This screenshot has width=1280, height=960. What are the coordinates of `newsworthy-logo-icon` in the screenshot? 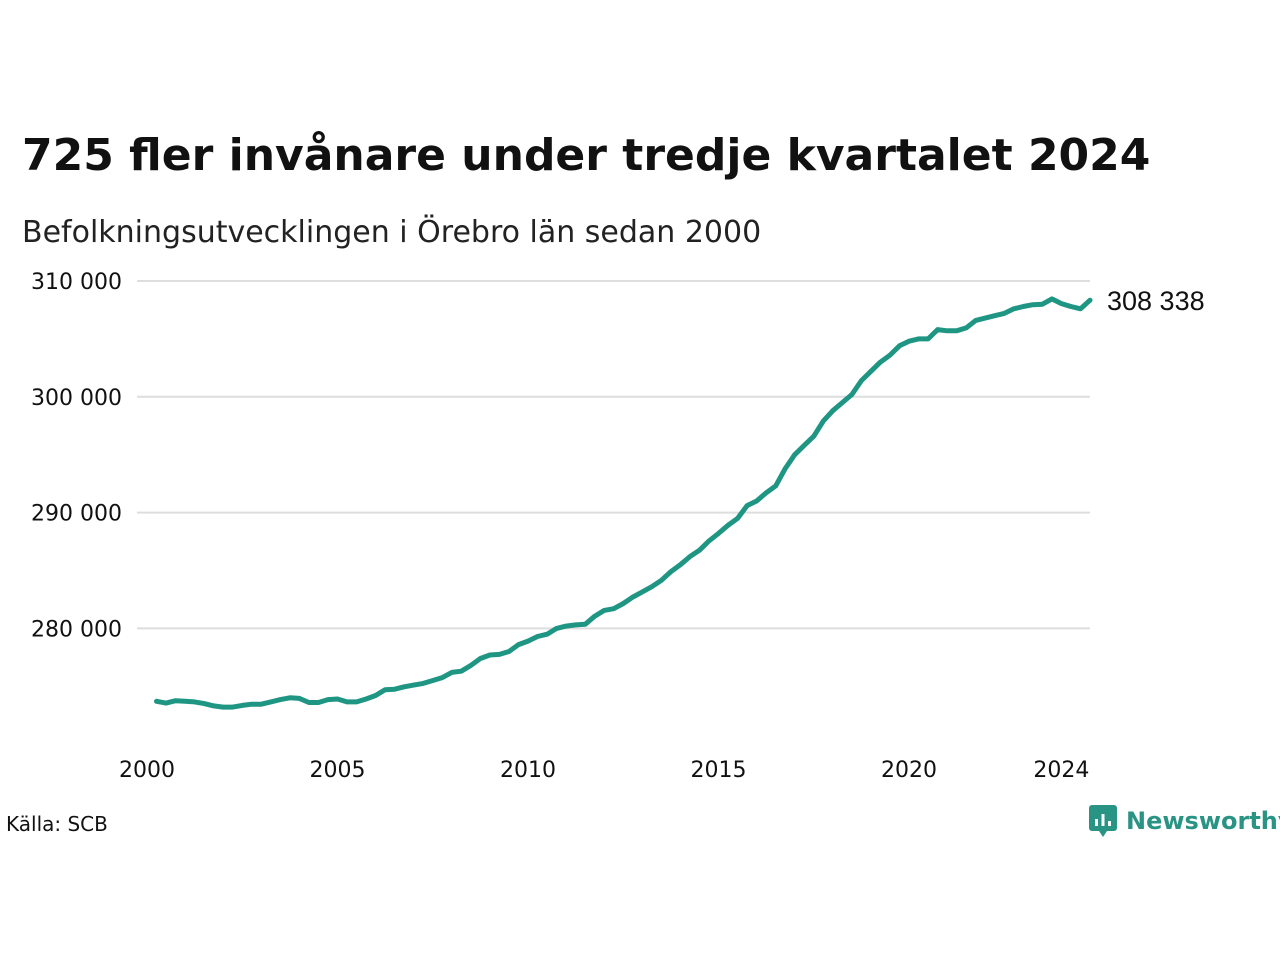 It's located at (1103, 821).